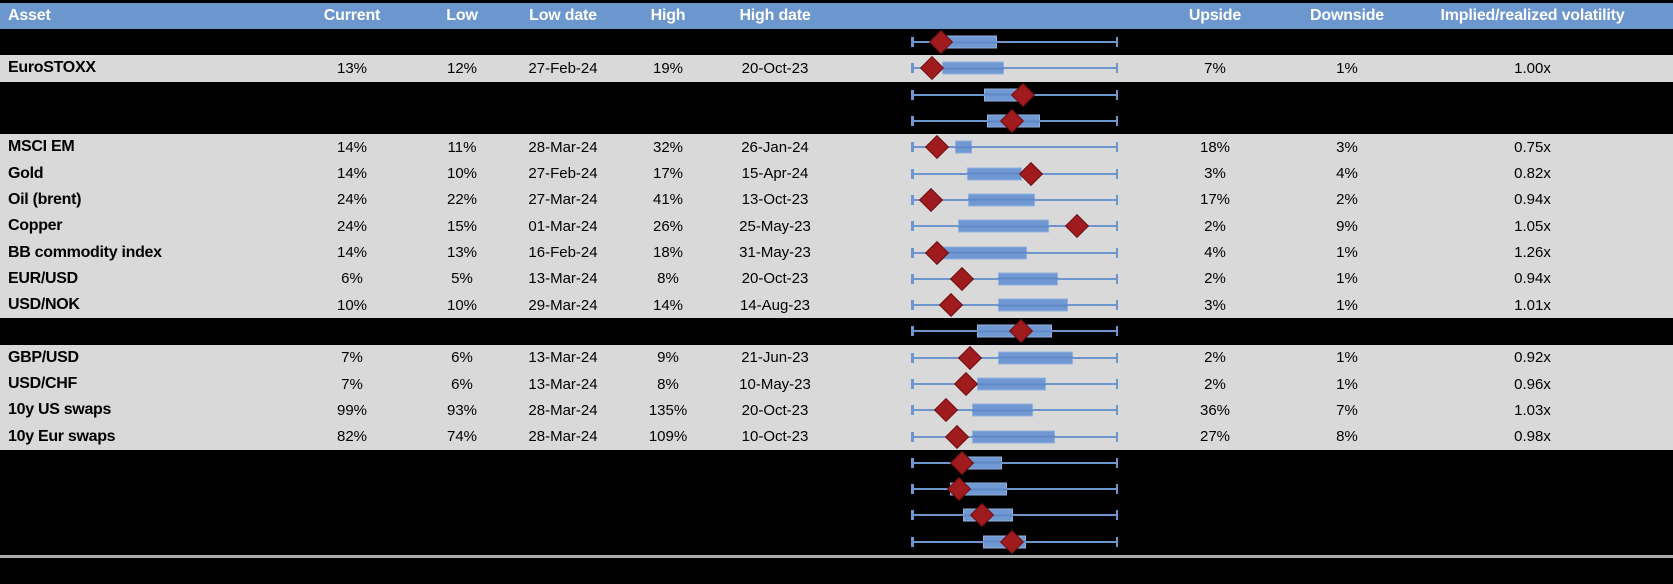 This screenshot has width=1673, height=584. Describe the element at coordinates (668, 174) in the screenshot. I see `high-value: 17%` at that location.